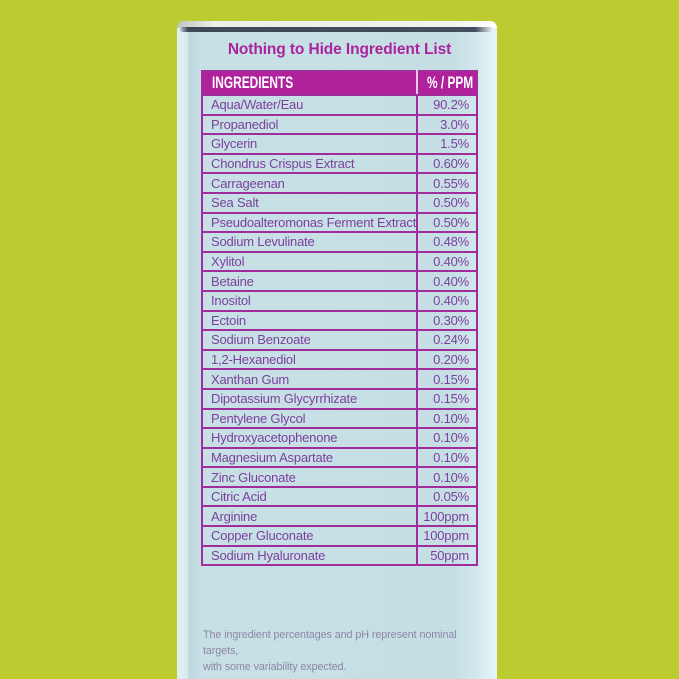 This screenshot has height=679, width=679. I want to click on ingredient-value-cell: 0.55%, so click(447, 183).